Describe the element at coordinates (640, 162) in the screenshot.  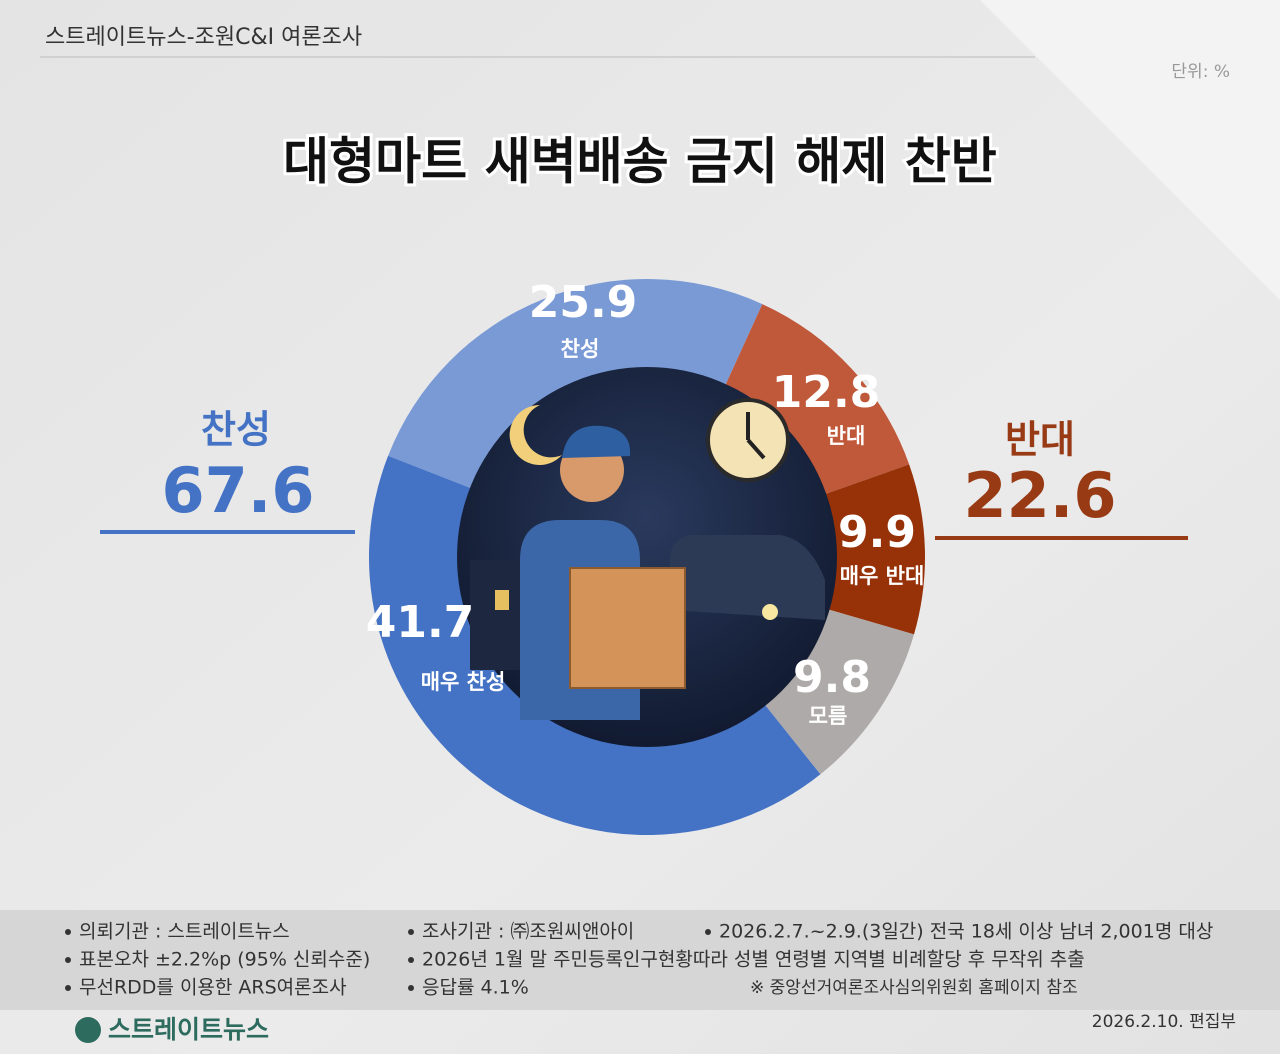
I see `chart-title: 대형마트 새벽배송 금지 해제 찬반` at that location.